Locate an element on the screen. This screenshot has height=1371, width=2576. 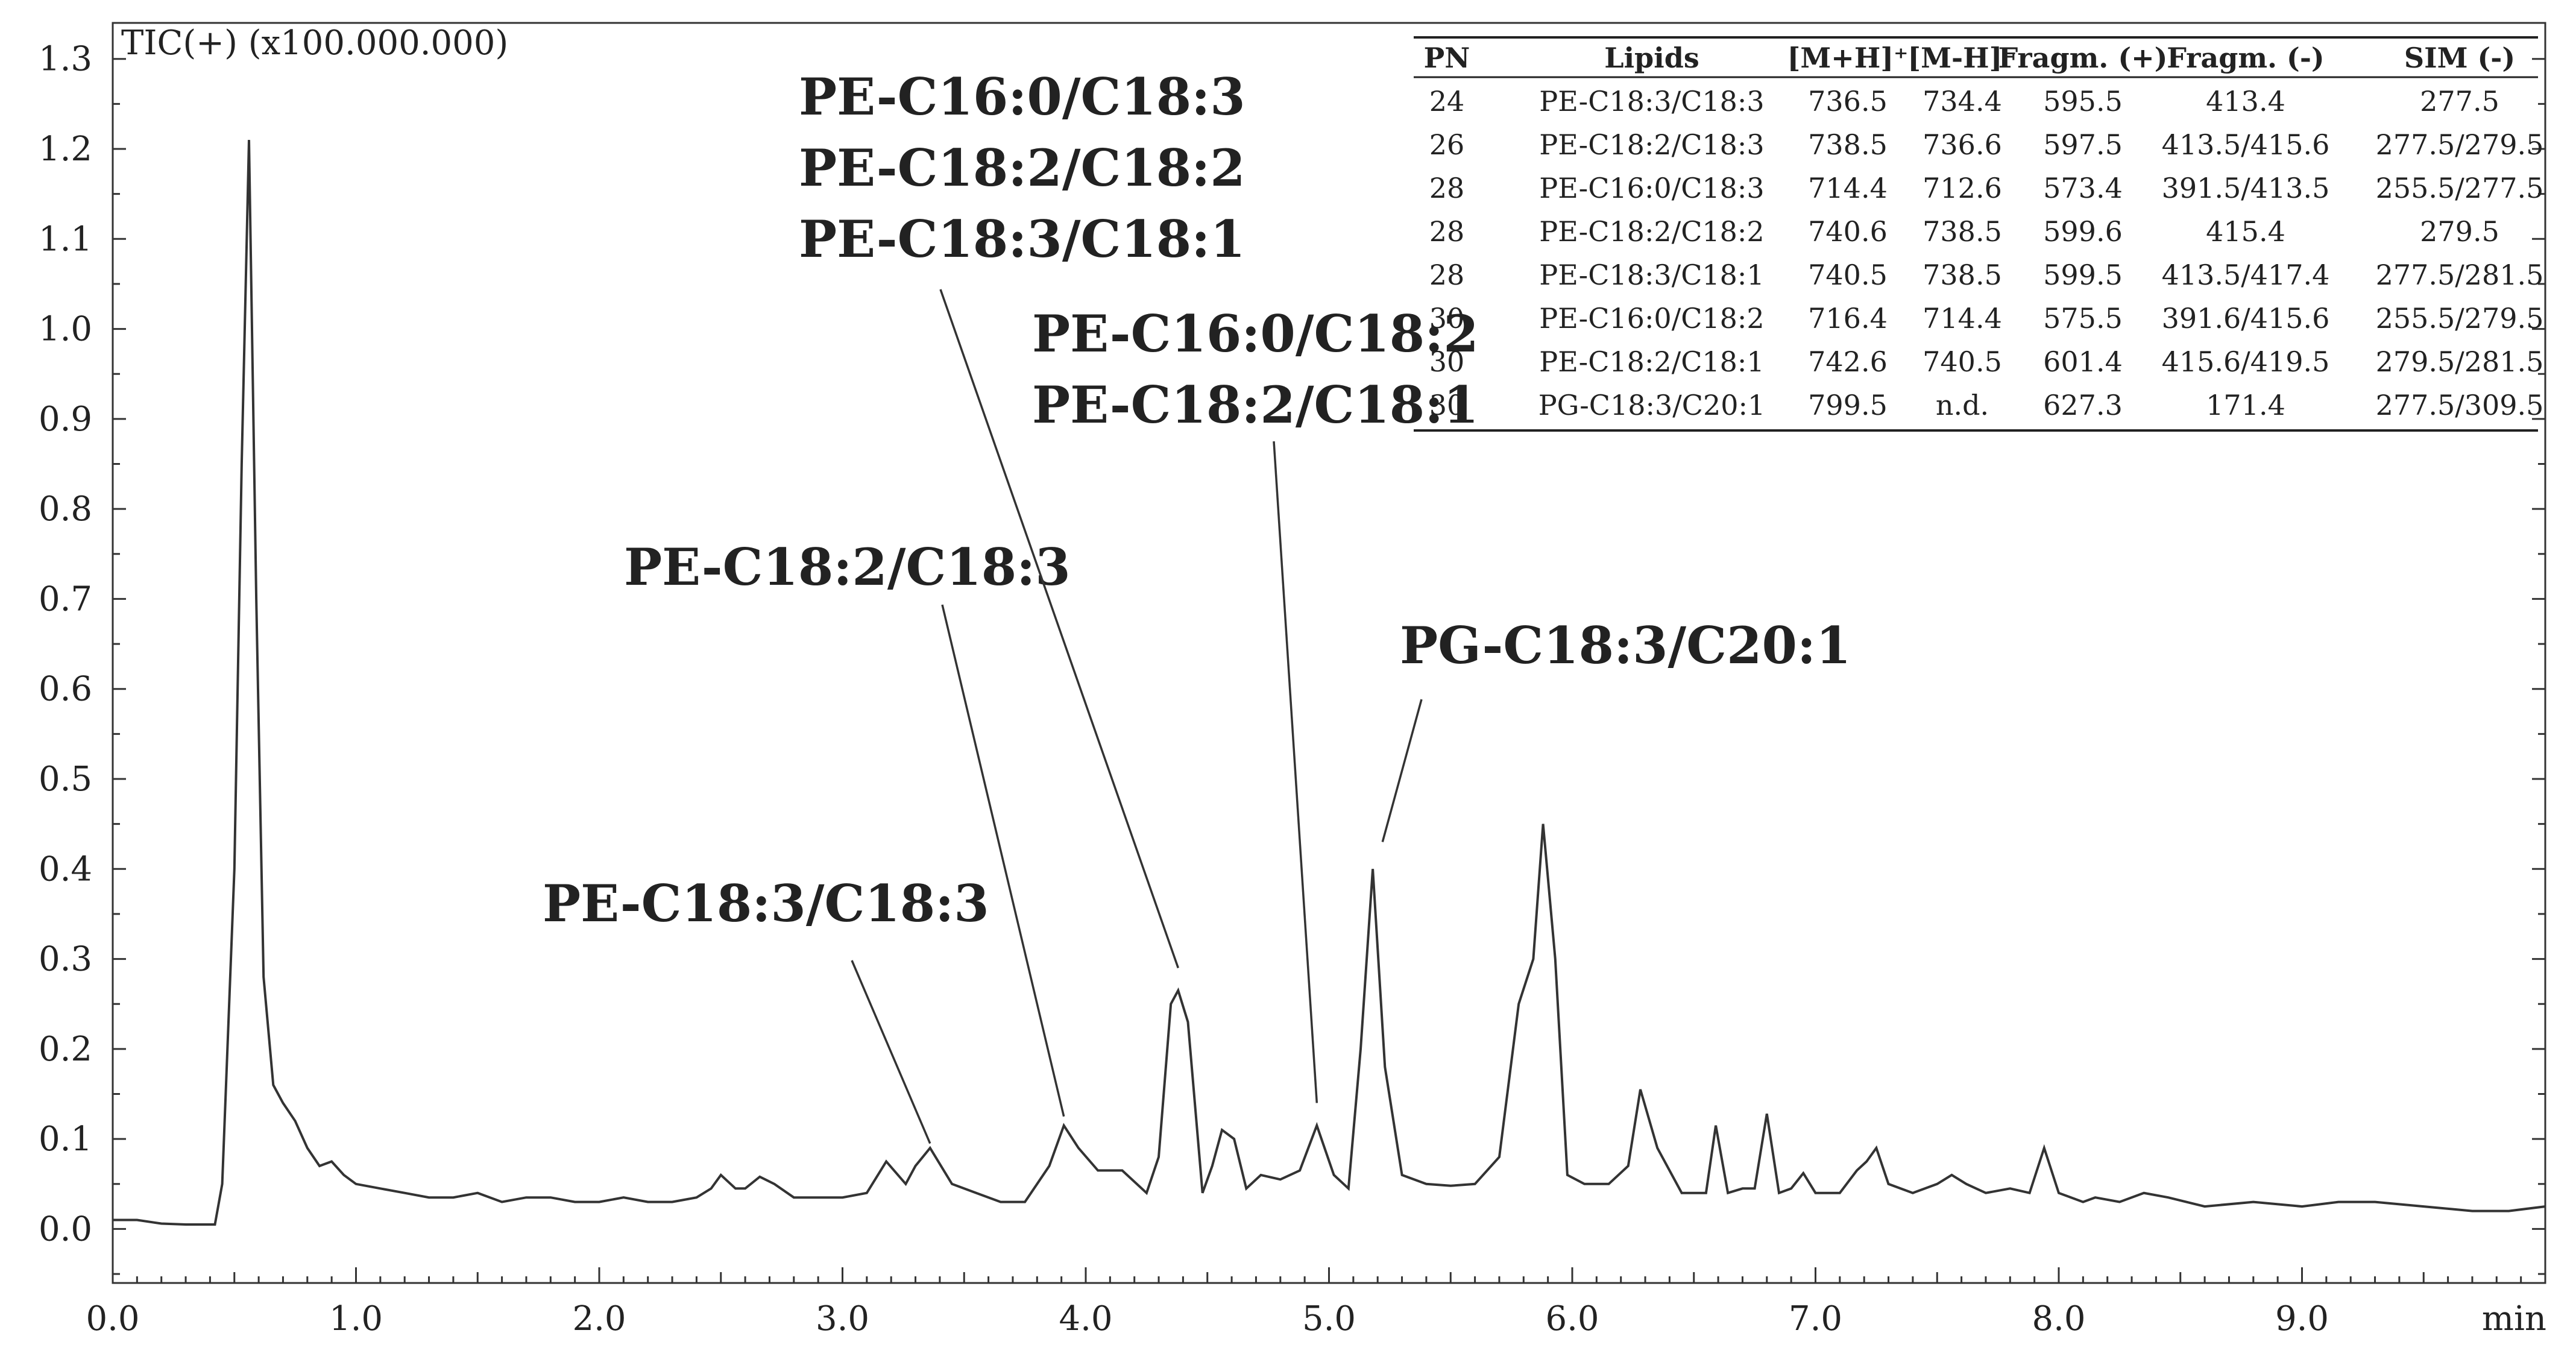
table-cell: 736.5 is located at coordinates (1848, 101).